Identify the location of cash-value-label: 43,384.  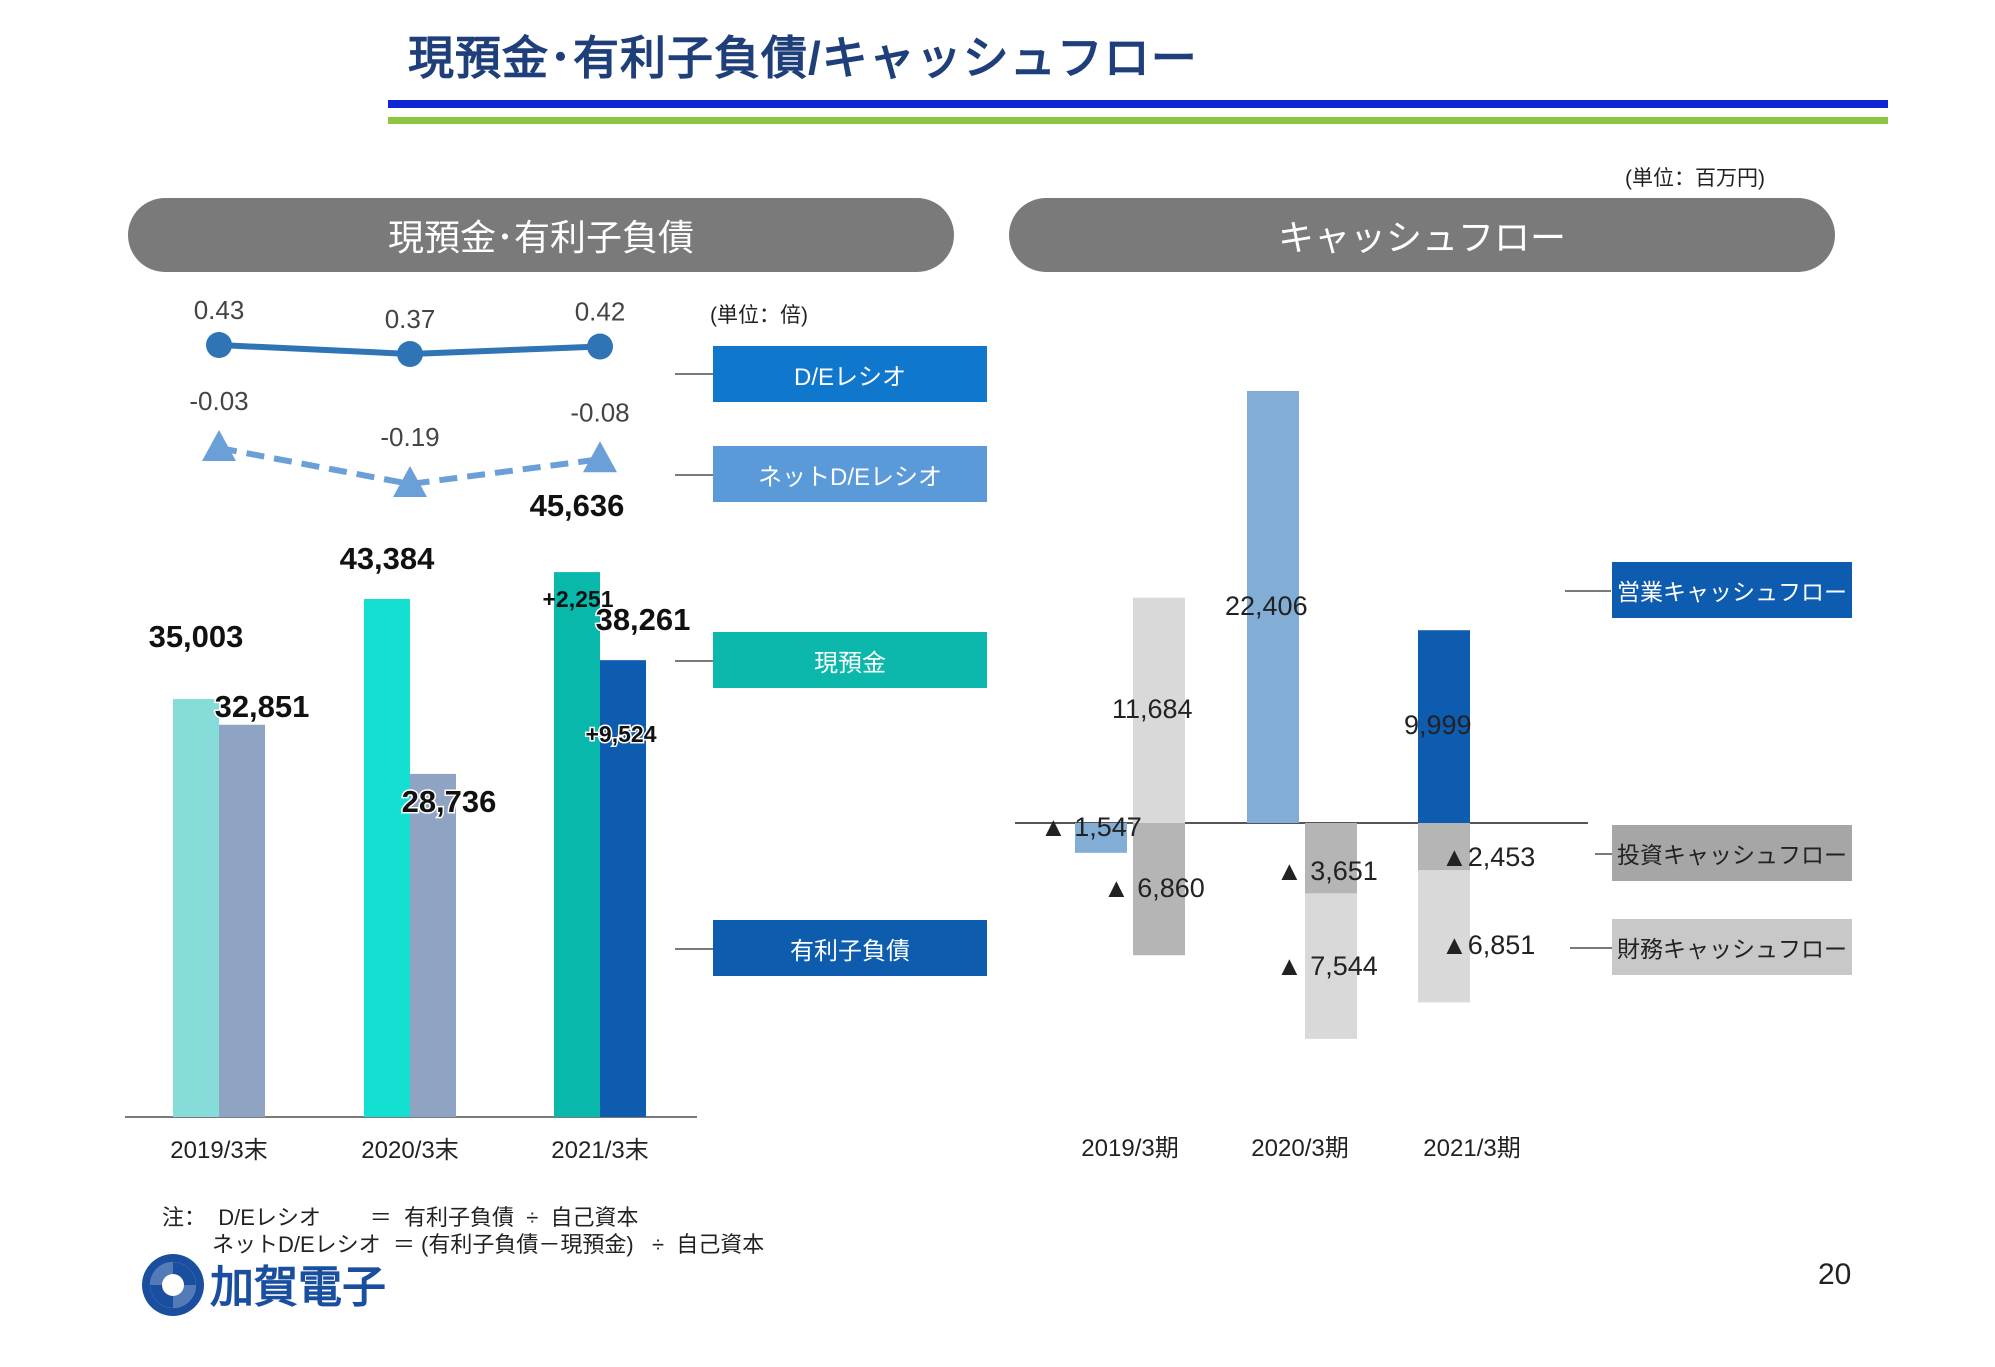
(388, 558).